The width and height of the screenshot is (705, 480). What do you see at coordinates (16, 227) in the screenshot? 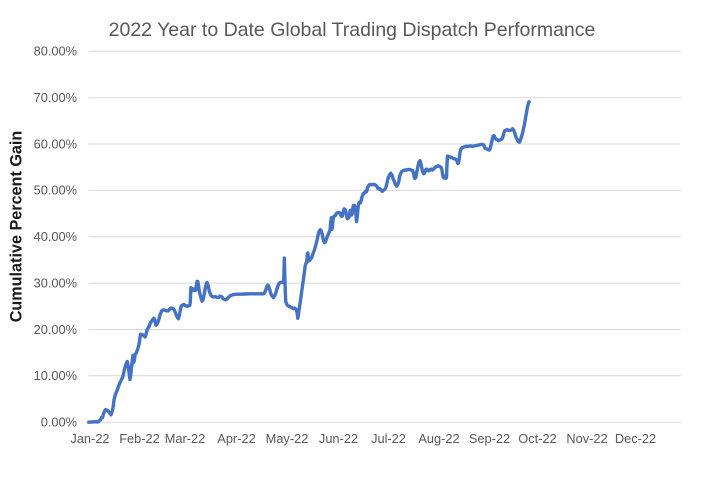
I see `svg-text: Cumulative Percent Gain` at bounding box center [16, 227].